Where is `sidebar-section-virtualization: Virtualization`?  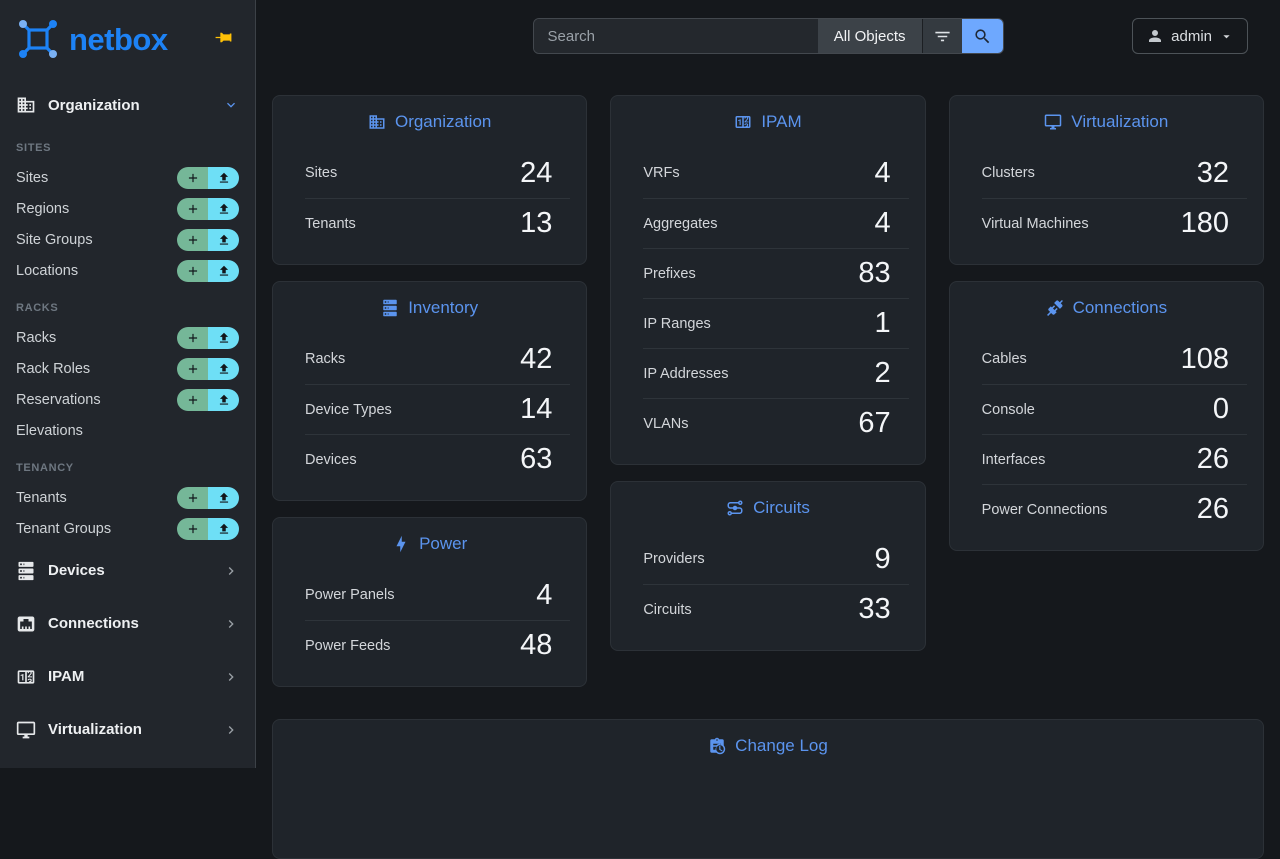 sidebar-section-virtualization: Virtualization is located at coordinates (127, 729).